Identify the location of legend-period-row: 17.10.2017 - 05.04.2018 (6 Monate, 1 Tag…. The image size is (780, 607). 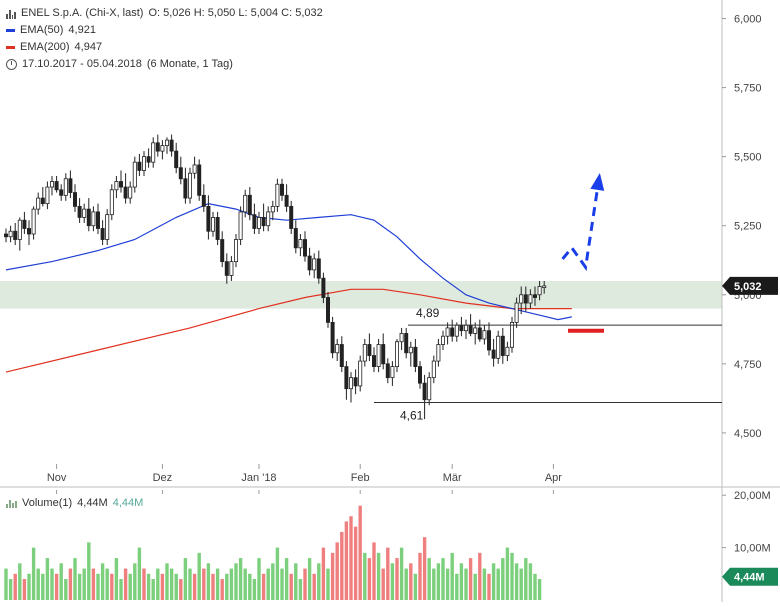
(164, 64).